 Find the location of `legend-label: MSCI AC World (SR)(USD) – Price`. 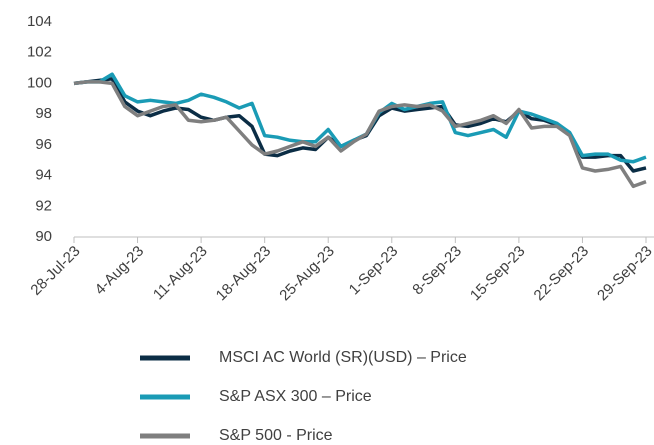

legend-label: MSCI AC World (SR)(USD) – Price is located at coordinates (343, 357).